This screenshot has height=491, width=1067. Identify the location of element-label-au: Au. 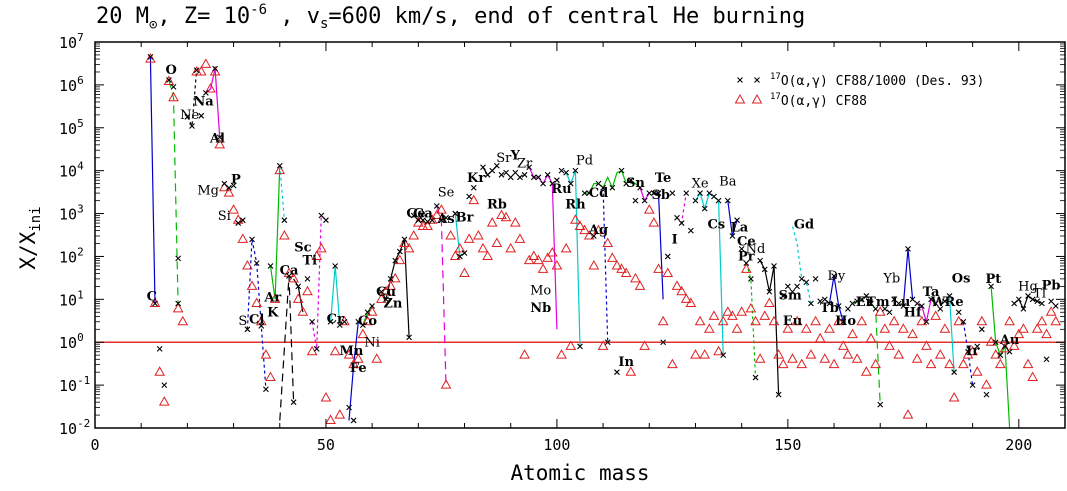
(1009, 340).